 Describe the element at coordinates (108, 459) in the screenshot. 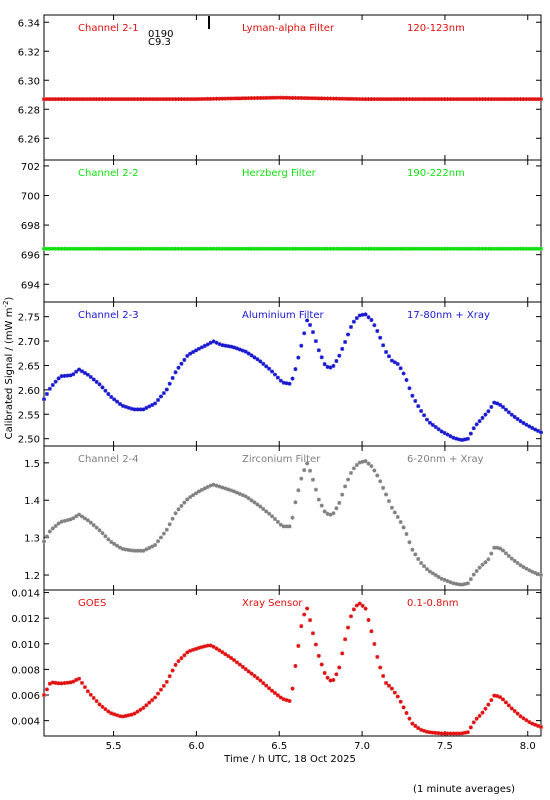

I see `panel-header-label: Channel 2-4` at that location.